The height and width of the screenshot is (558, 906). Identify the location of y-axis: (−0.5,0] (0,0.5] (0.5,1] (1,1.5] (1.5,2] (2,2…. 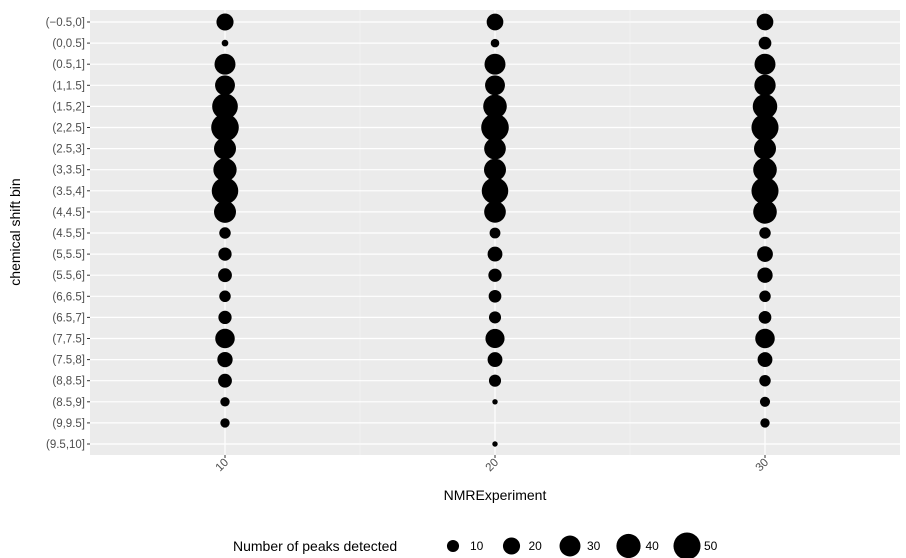
(68, 234).